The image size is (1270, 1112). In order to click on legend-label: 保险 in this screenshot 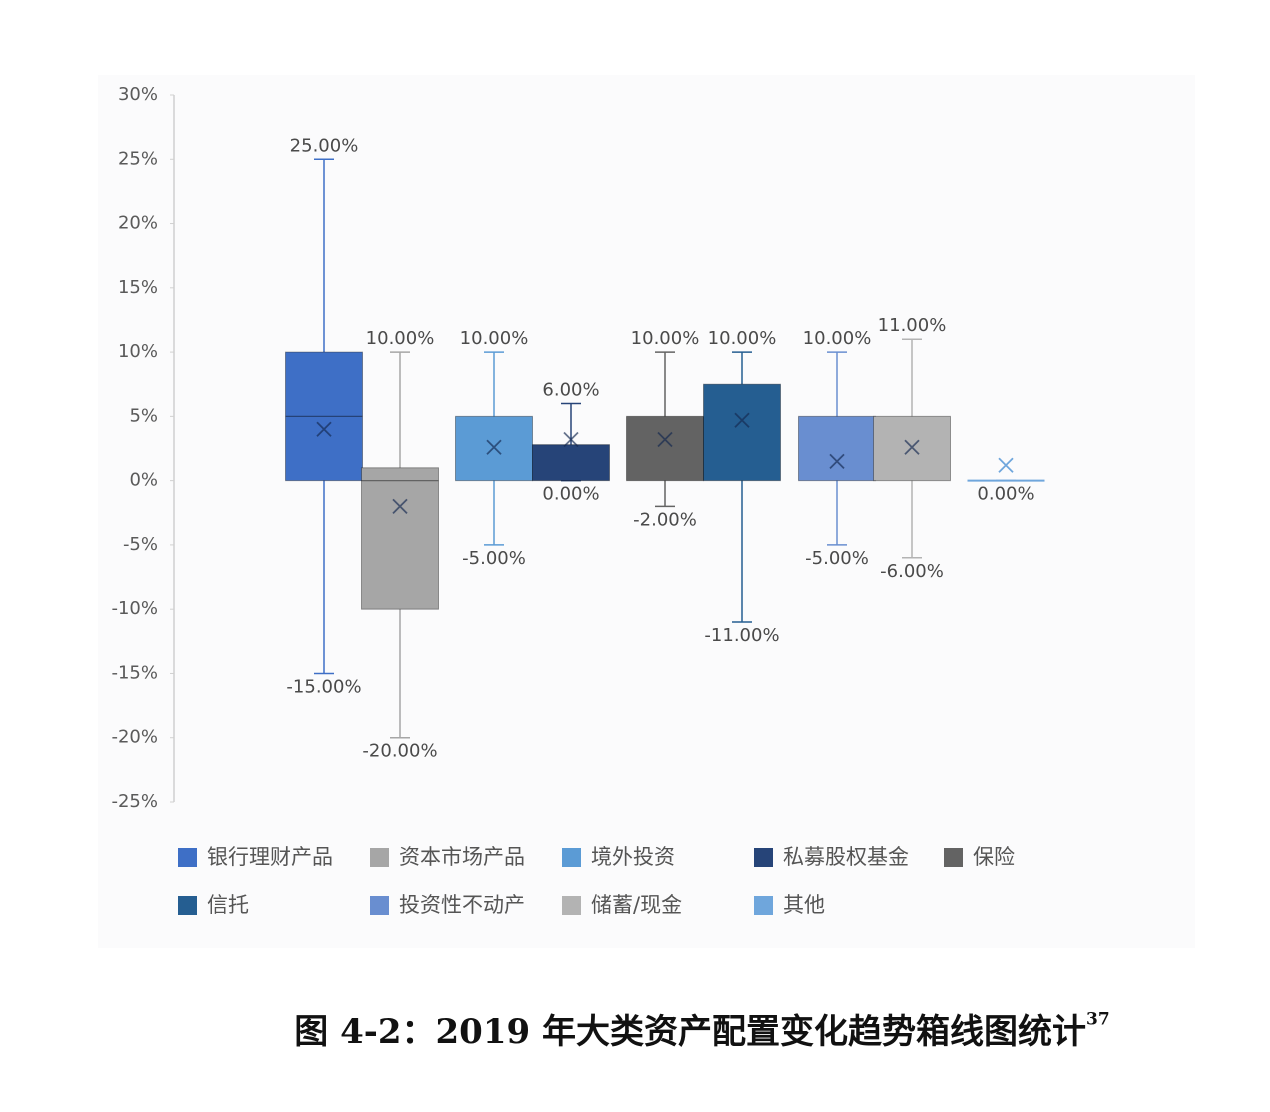, I will do `click(994, 857)`.